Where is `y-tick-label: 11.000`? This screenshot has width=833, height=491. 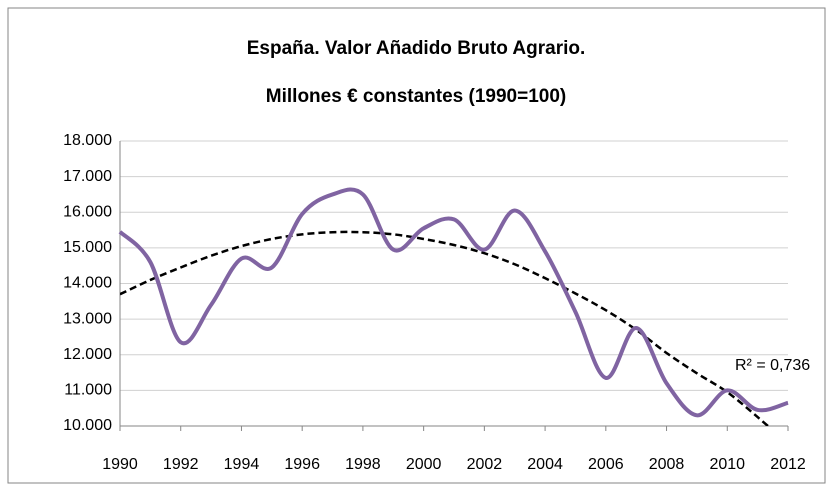
y-tick-label: 11.000 is located at coordinates (88, 390).